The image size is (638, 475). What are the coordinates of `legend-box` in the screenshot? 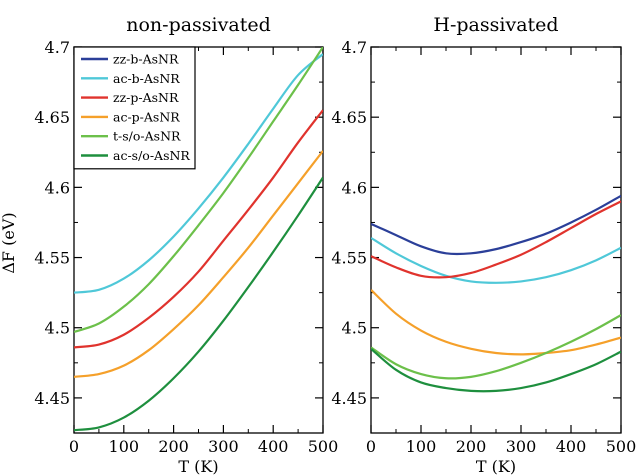 It's located at (134, 108).